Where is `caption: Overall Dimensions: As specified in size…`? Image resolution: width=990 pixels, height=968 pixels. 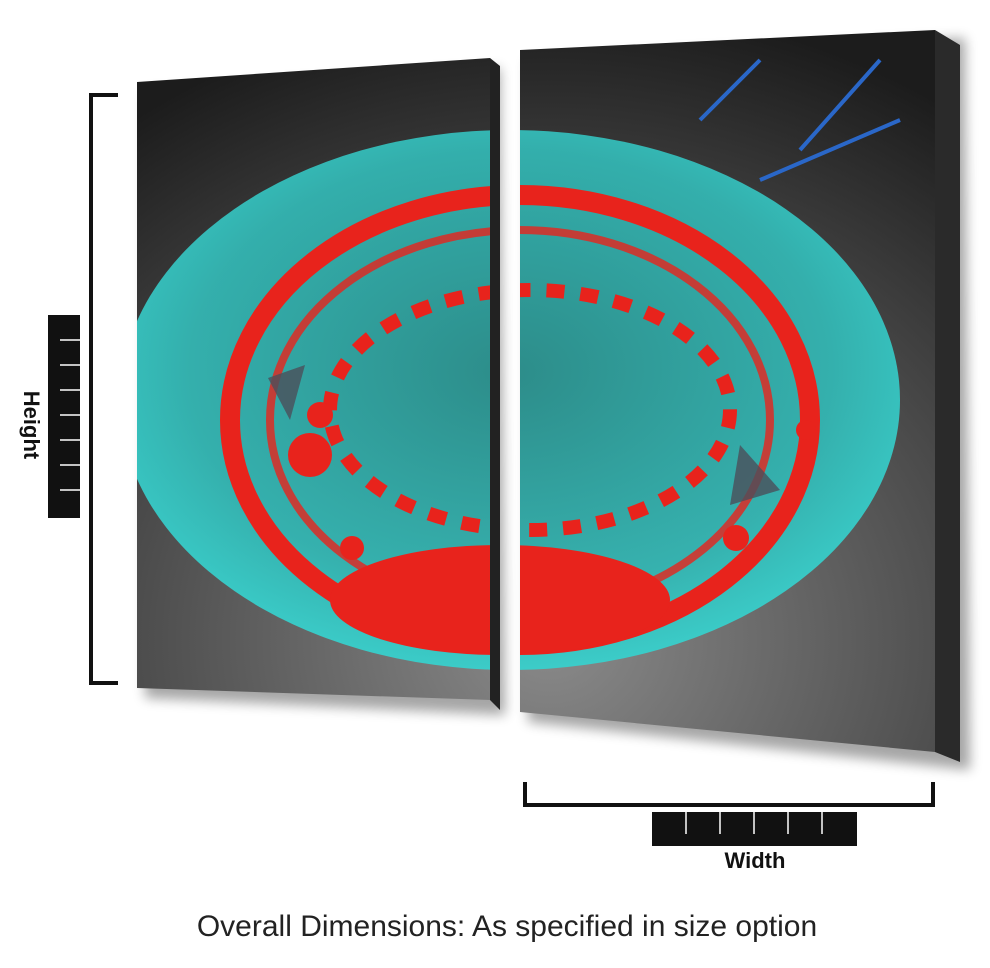 caption: Overall Dimensions: As specified in size… is located at coordinates (507, 926).